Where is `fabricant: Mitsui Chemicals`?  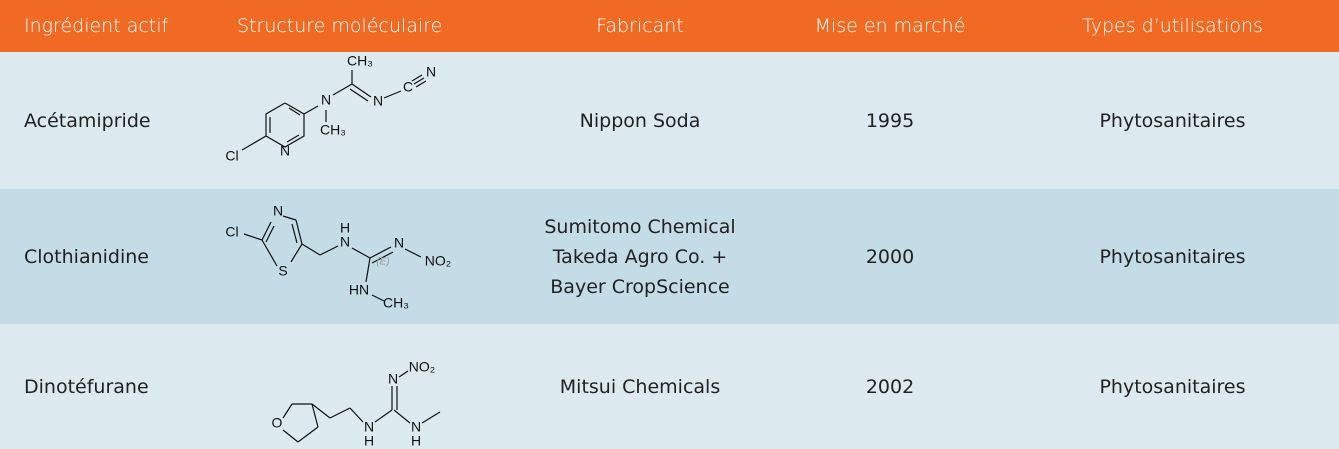 fabricant: Mitsui Chemicals is located at coordinates (640, 386).